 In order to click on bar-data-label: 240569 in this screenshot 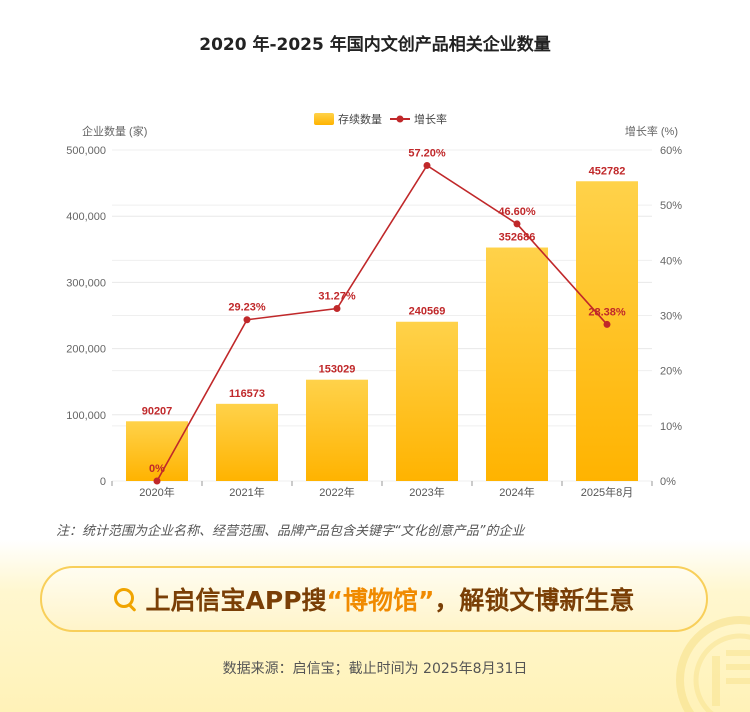, I will do `click(427, 312)`.